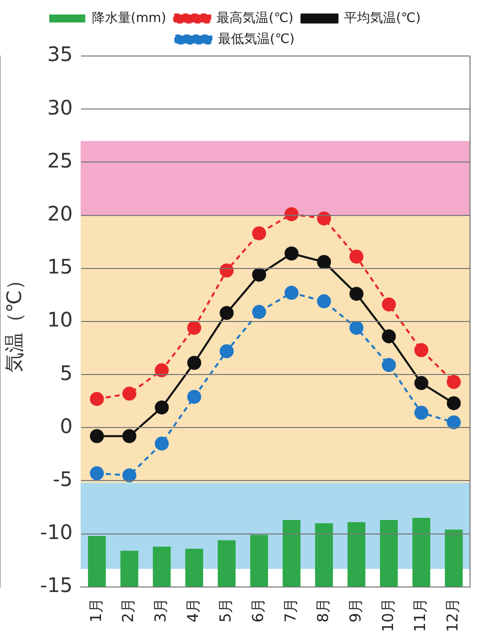 The width and height of the screenshot is (478, 635). What do you see at coordinates (62, 478) in the screenshot?
I see `y-tick-label: -5` at bounding box center [62, 478].